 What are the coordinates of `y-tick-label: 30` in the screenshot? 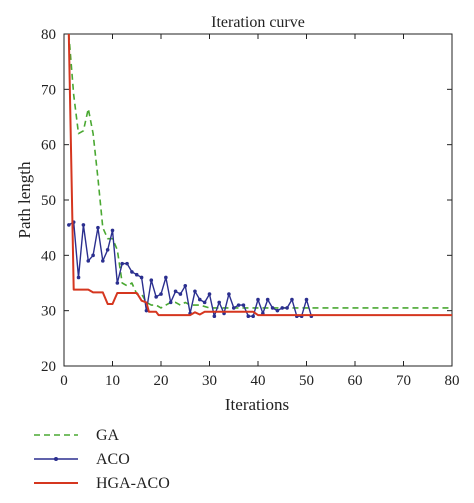 It's located at (48, 312).